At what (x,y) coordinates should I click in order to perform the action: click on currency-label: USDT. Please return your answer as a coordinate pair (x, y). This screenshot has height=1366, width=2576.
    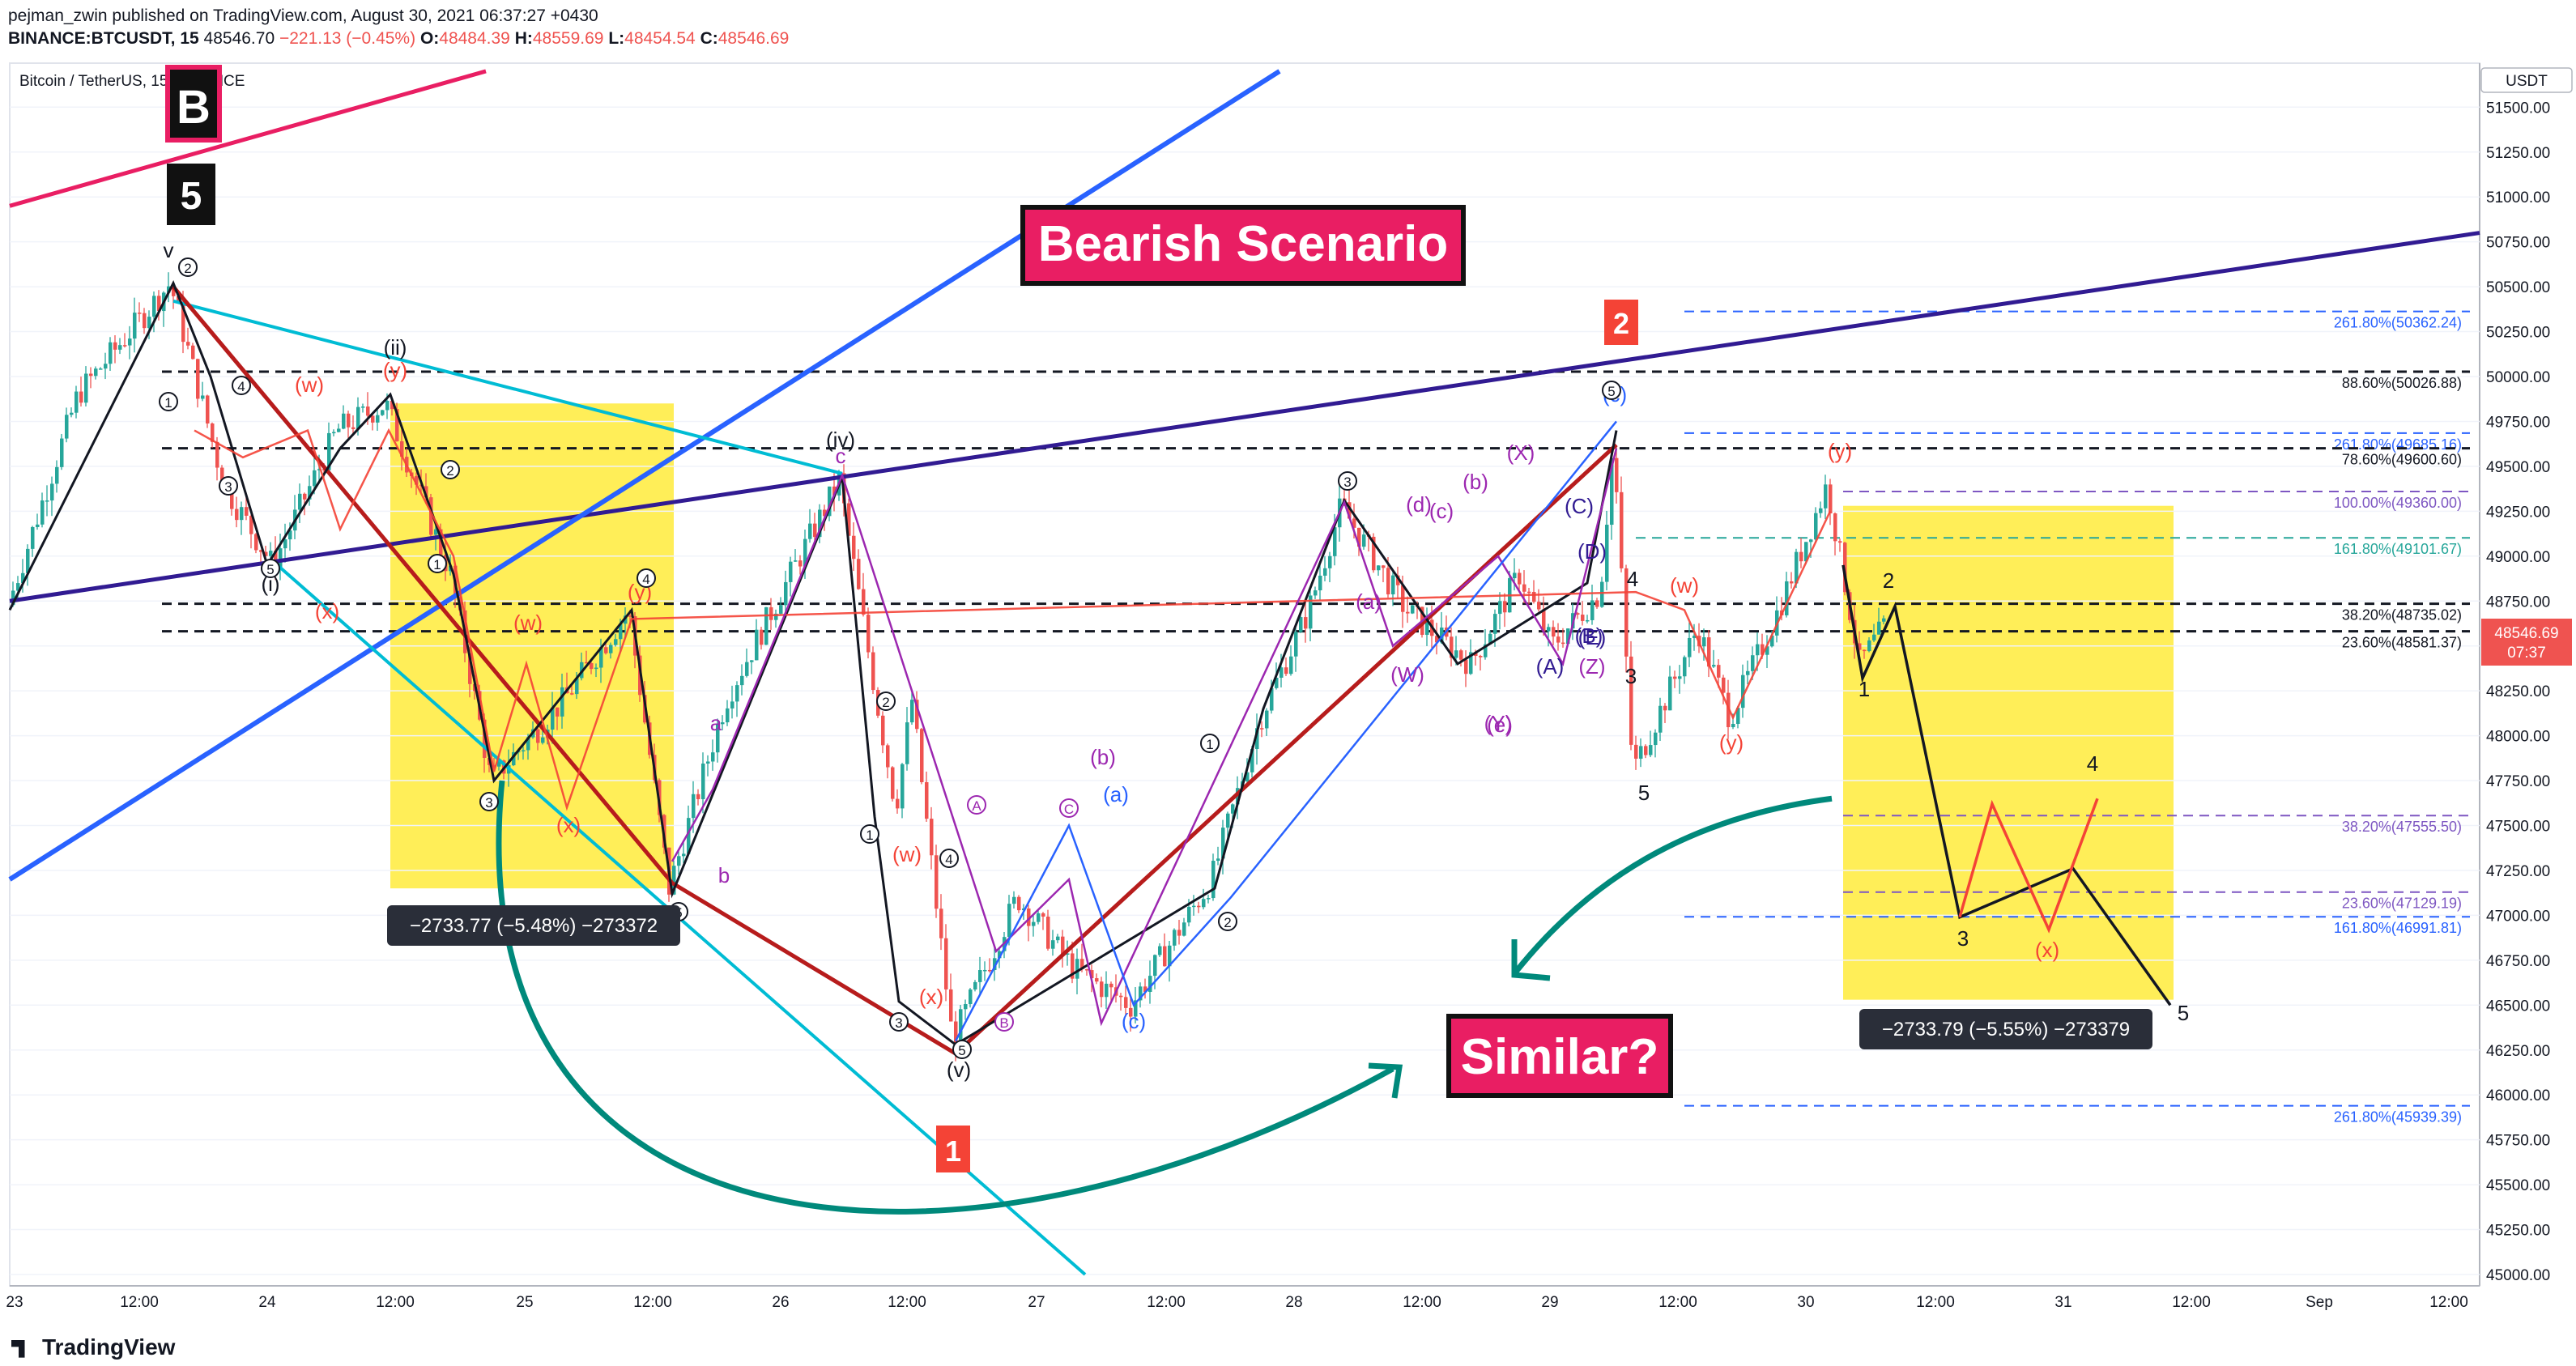
    Looking at the image, I should click on (2527, 81).